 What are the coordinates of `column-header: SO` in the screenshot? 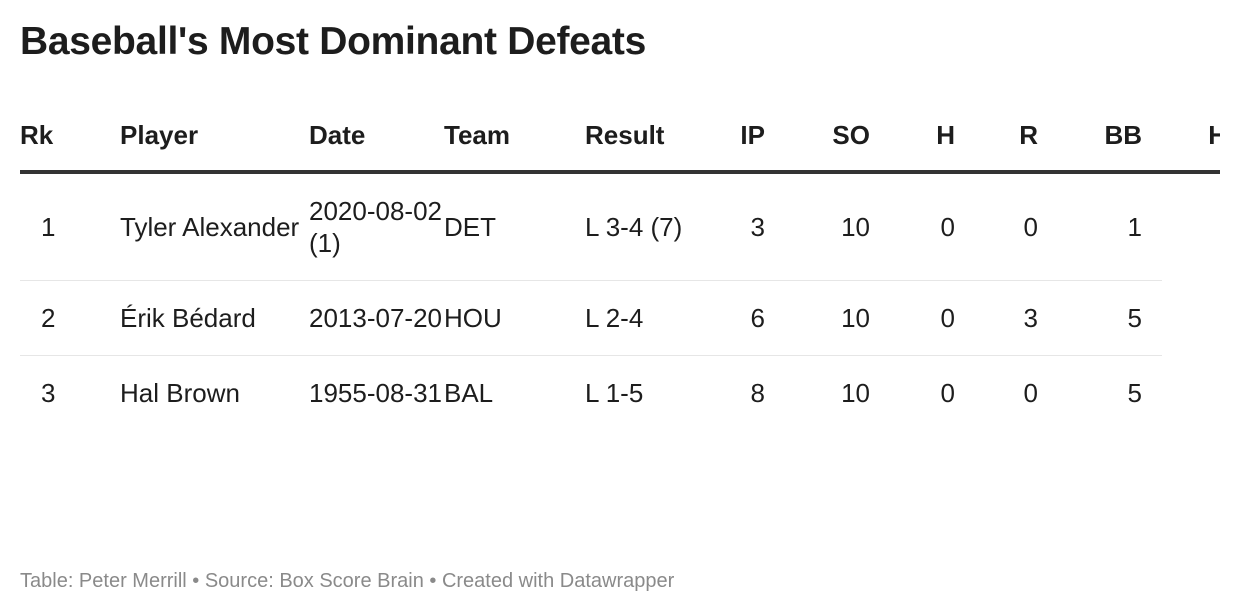 It's located at (837, 146).